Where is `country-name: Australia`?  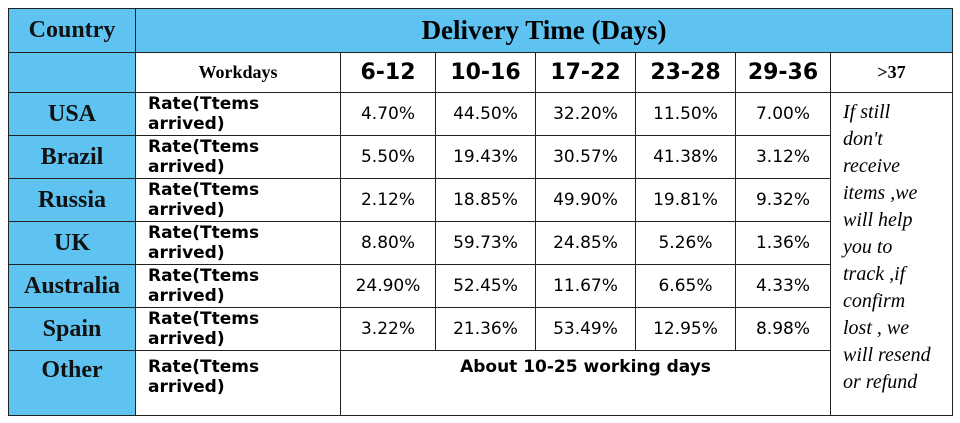 country-name: Australia is located at coordinates (72, 286).